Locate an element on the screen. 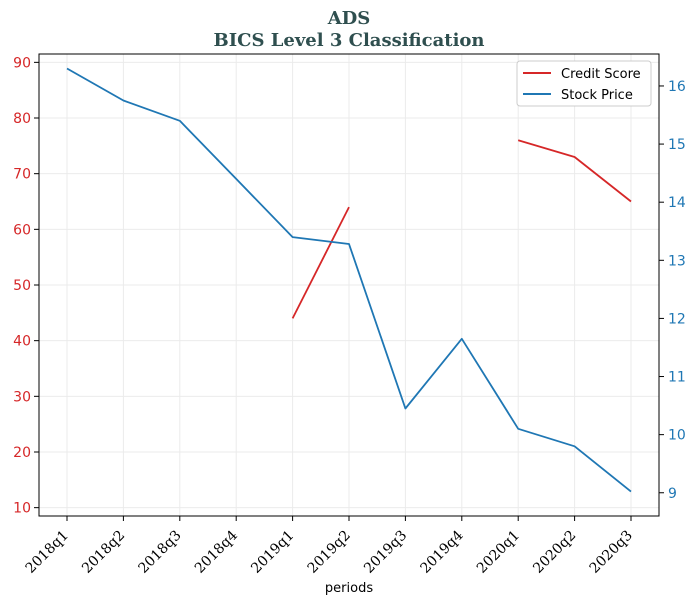 The width and height of the screenshot is (698, 605). y-right-tick-label: 11 is located at coordinates (677, 378).